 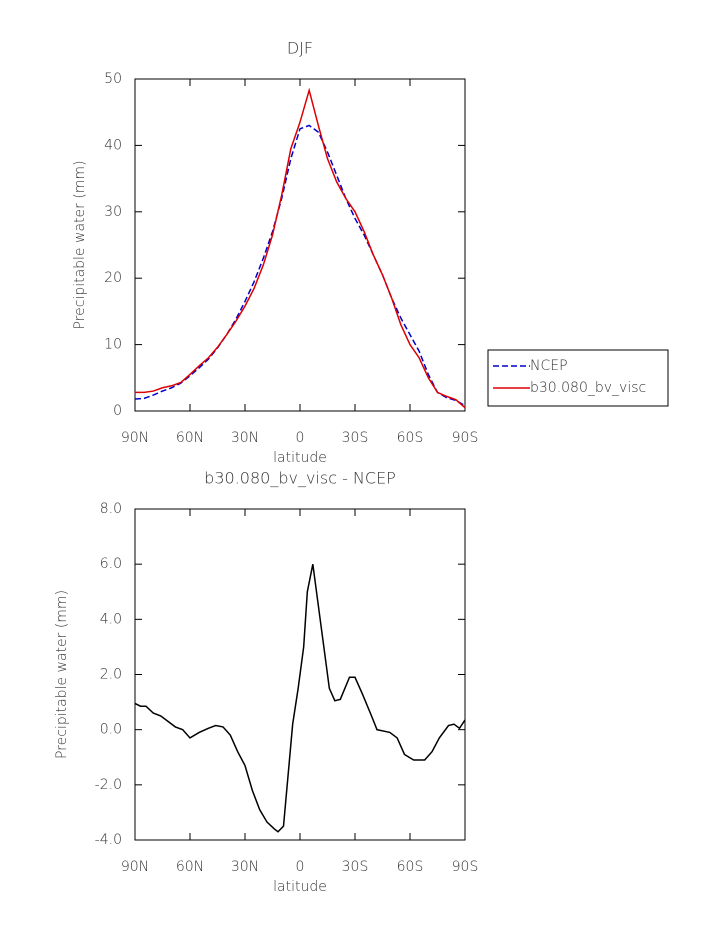 What do you see at coordinates (300, 478) in the screenshot?
I see `chart-title: b30.080_bv_visc - NCEP` at bounding box center [300, 478].